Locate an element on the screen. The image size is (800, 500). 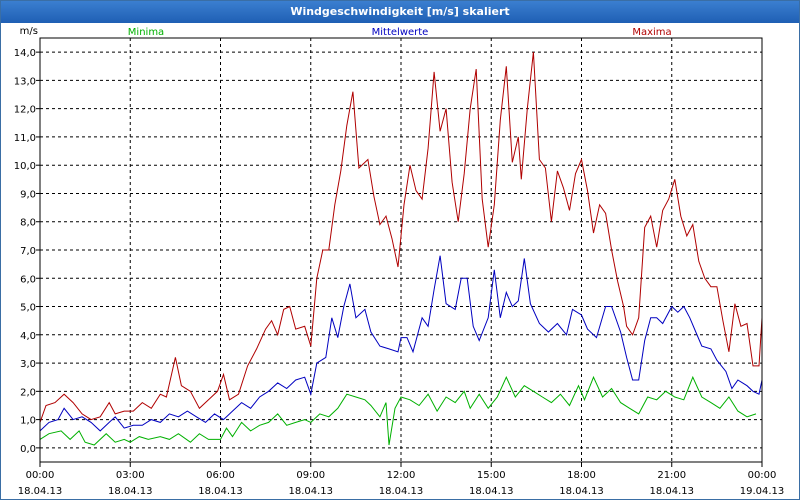
y-tick-label: 4,0 is located at coordinates (28, 336).